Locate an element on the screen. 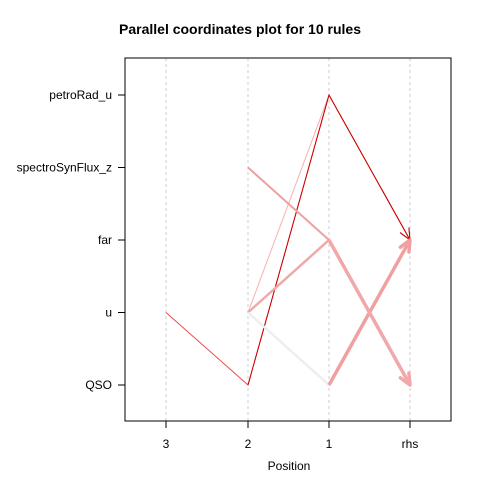  y-tick-label-0: petroRad_u is located at coordinates (80, 95).